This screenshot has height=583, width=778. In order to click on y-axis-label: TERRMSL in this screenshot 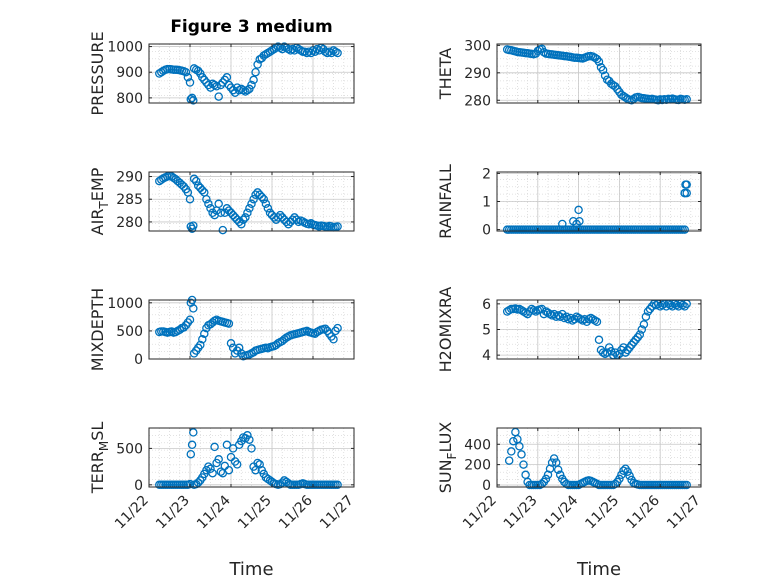, I will do `click(99, 458)`.